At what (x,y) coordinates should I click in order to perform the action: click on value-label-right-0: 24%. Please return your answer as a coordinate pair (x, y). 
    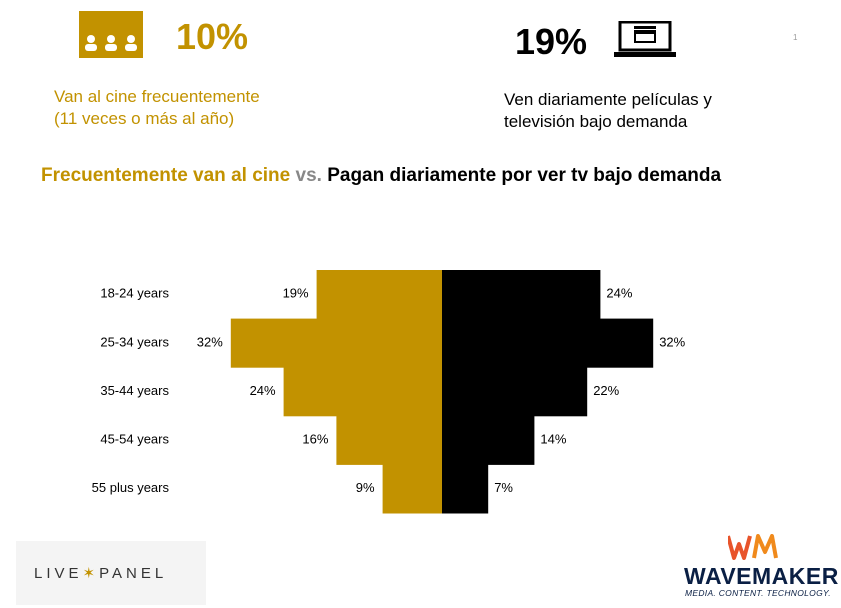
    Looking at the image, I should click on (619, 293).